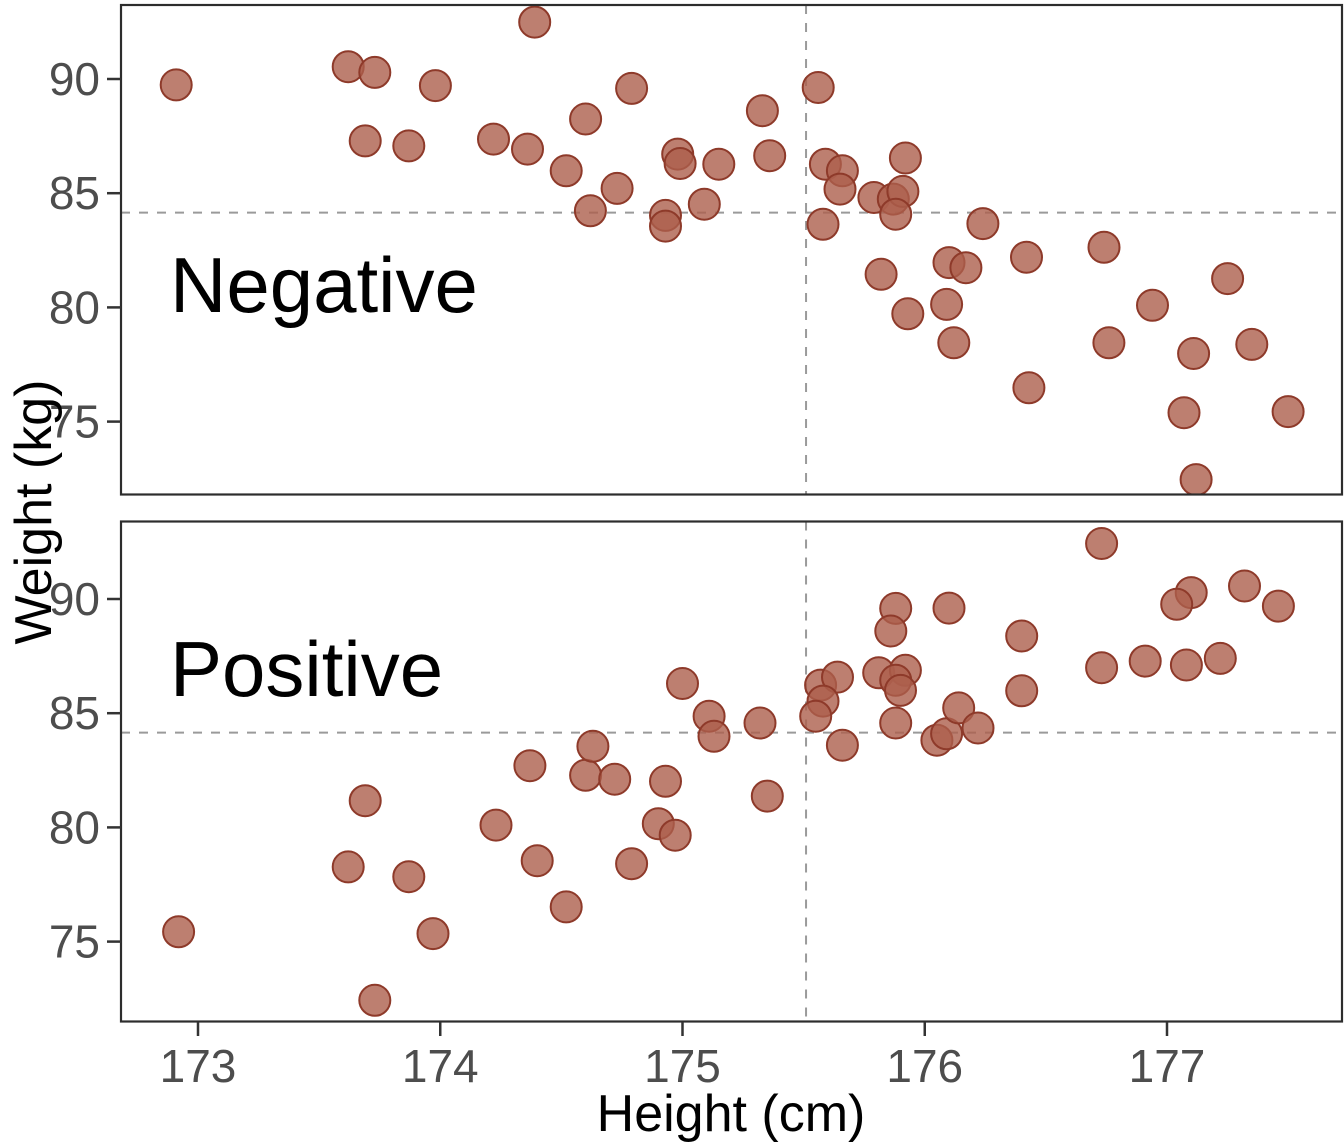 The image size is (1344, 1142). Describe the element at coordinates (440, 1066) in the screenshot. I see `x-tick-label: 174` at that location.